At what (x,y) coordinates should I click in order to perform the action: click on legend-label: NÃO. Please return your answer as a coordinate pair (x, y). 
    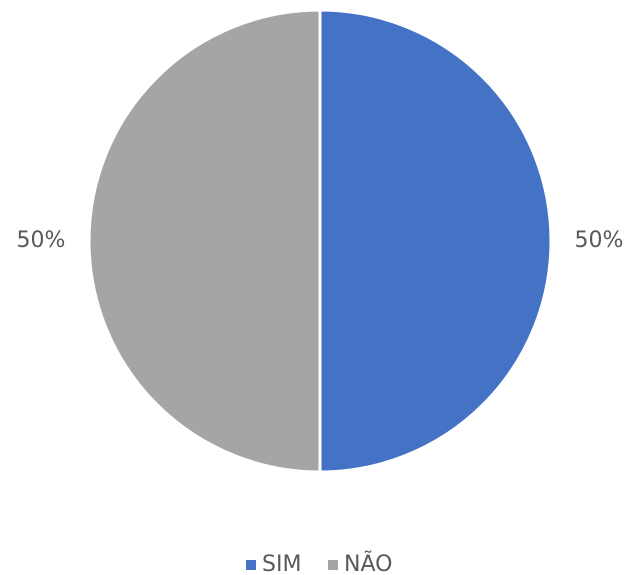
    Looking at the image, I should click on (368, 562).